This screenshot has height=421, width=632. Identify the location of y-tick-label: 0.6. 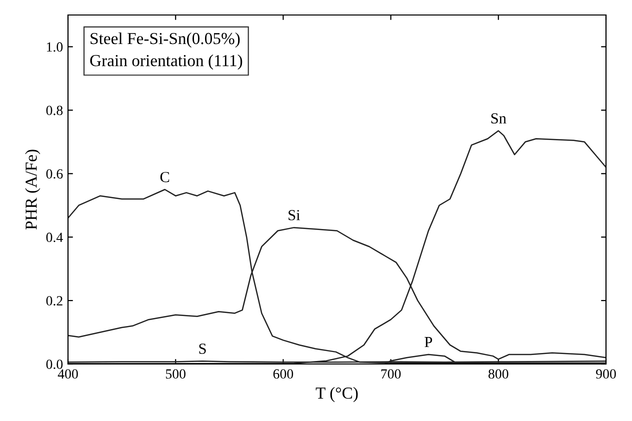
(54, 174).